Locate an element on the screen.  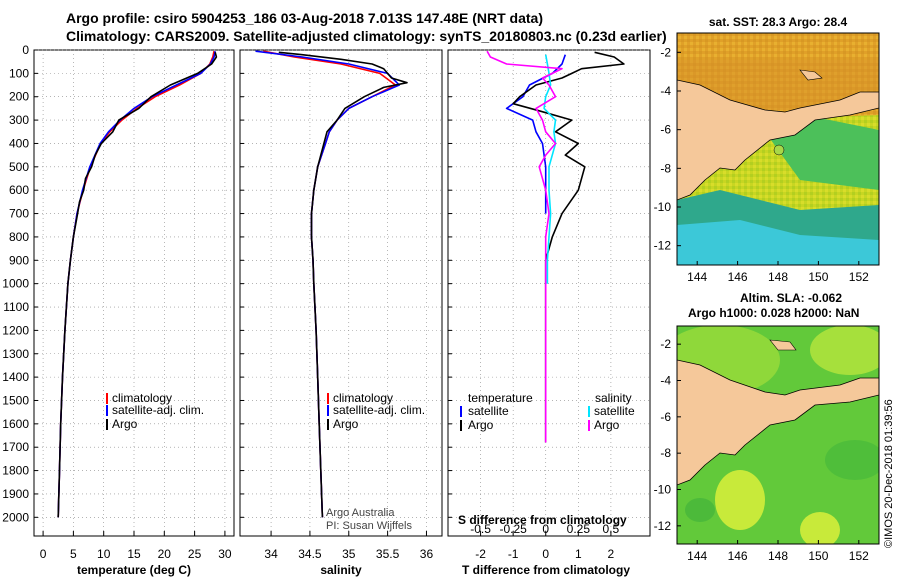
depth-tick-label: 1400 is located at coordinates (15, 377).